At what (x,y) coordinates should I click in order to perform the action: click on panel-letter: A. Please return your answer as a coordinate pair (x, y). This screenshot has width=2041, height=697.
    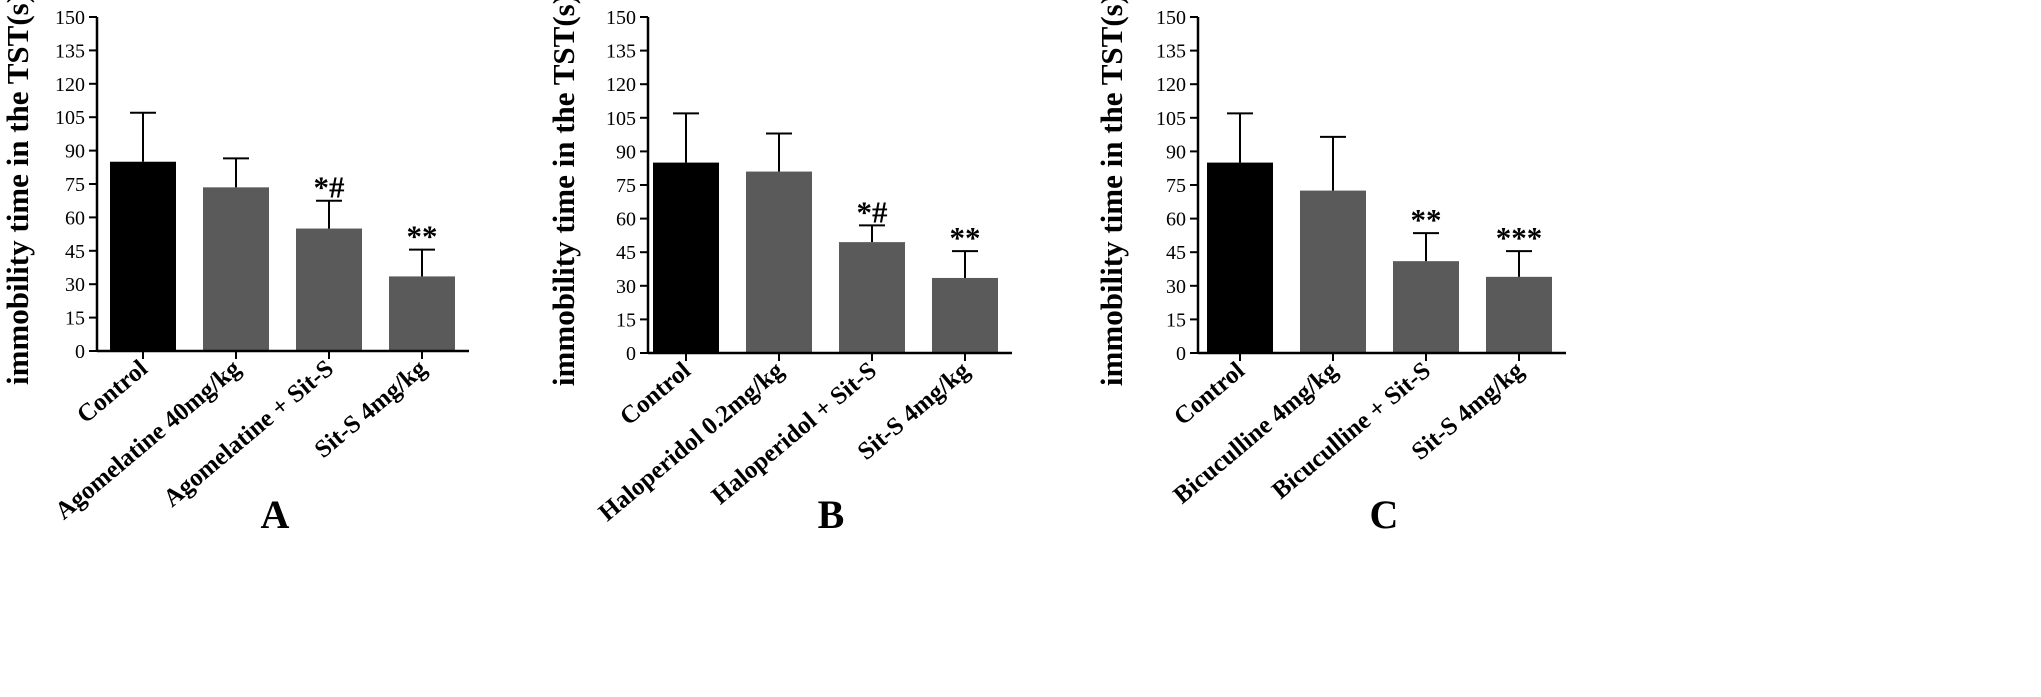
    Looking at the image, I should click on (275, 514).